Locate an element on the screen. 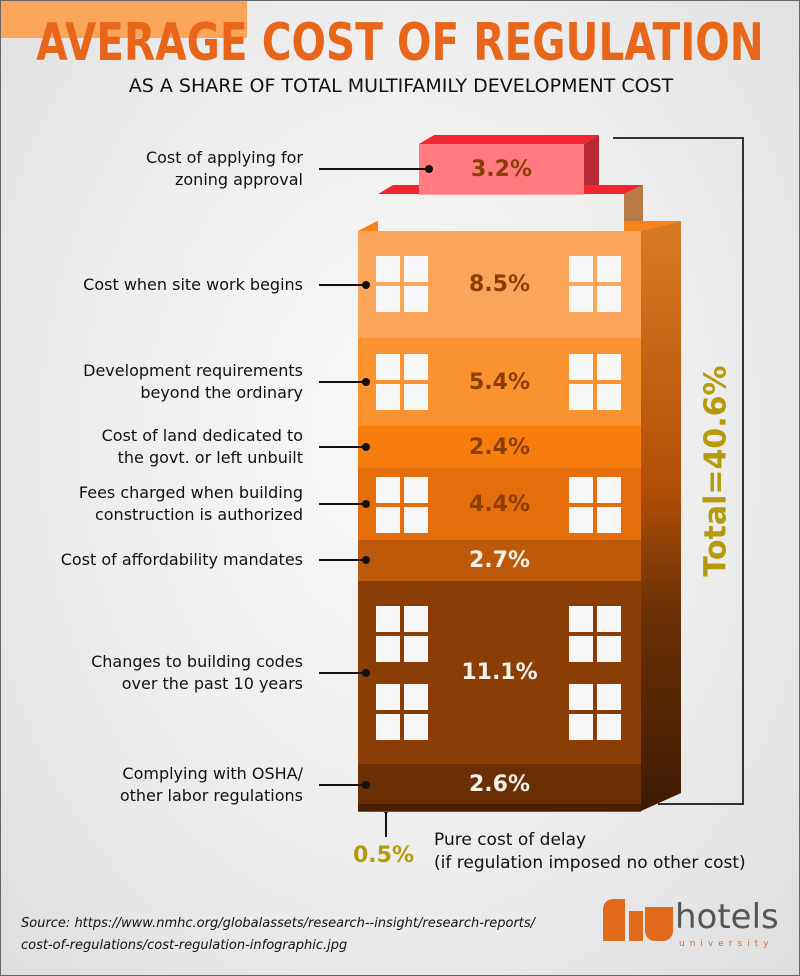 The image size is (800, 976). label-line: the govt. or left unbuilt is located at coordinates (210, 457).